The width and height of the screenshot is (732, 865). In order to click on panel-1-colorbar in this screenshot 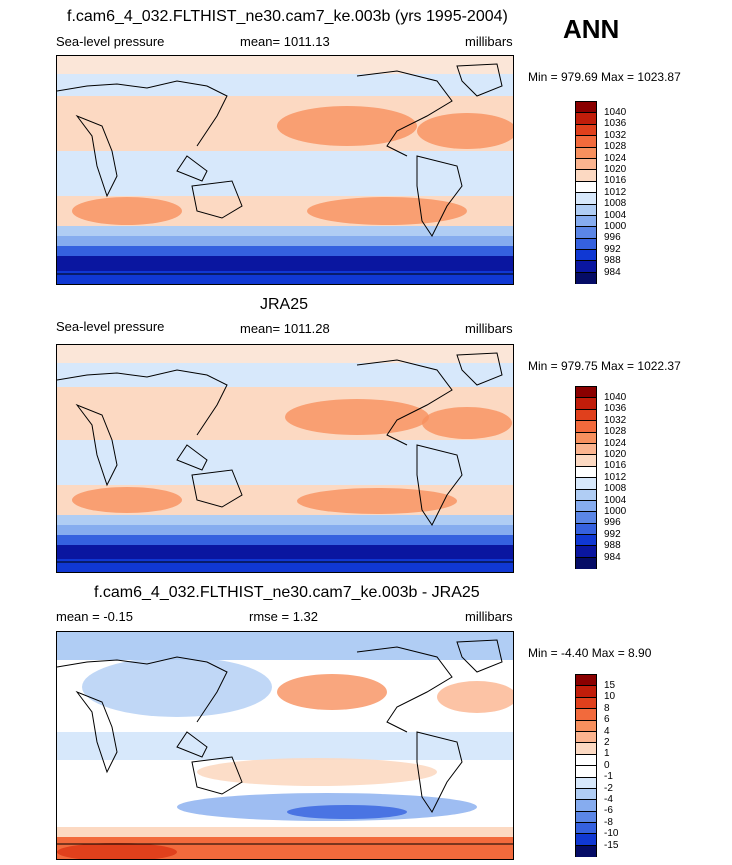, I will do `click(586, 193)`.